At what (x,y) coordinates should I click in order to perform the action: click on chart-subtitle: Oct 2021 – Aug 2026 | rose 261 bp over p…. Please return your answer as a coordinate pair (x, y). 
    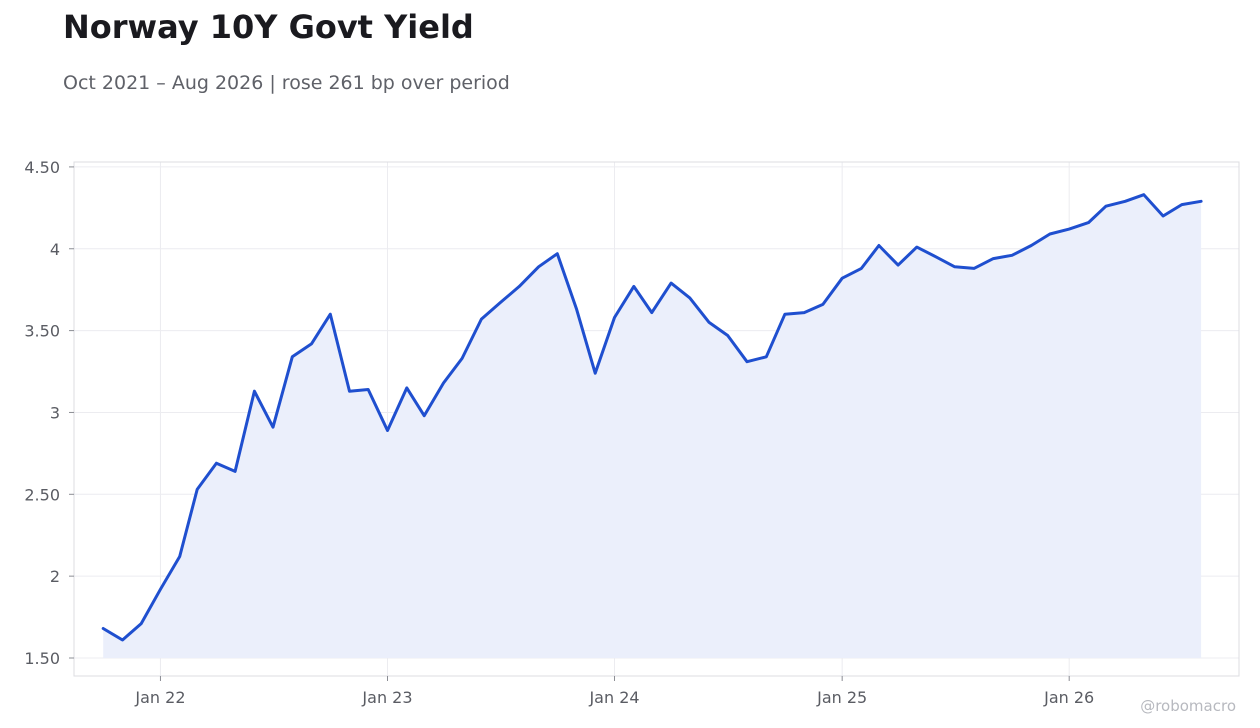
    Looking at the image, I should click on (286, 83).